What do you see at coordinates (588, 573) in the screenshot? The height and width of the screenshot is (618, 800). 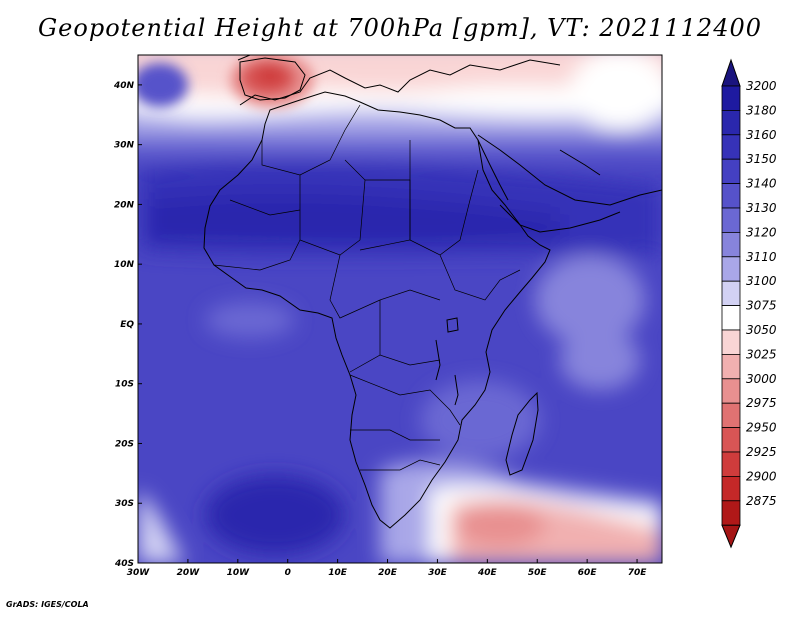 I see `lon-tick-label: 60E` at bounding box center [588, 573].